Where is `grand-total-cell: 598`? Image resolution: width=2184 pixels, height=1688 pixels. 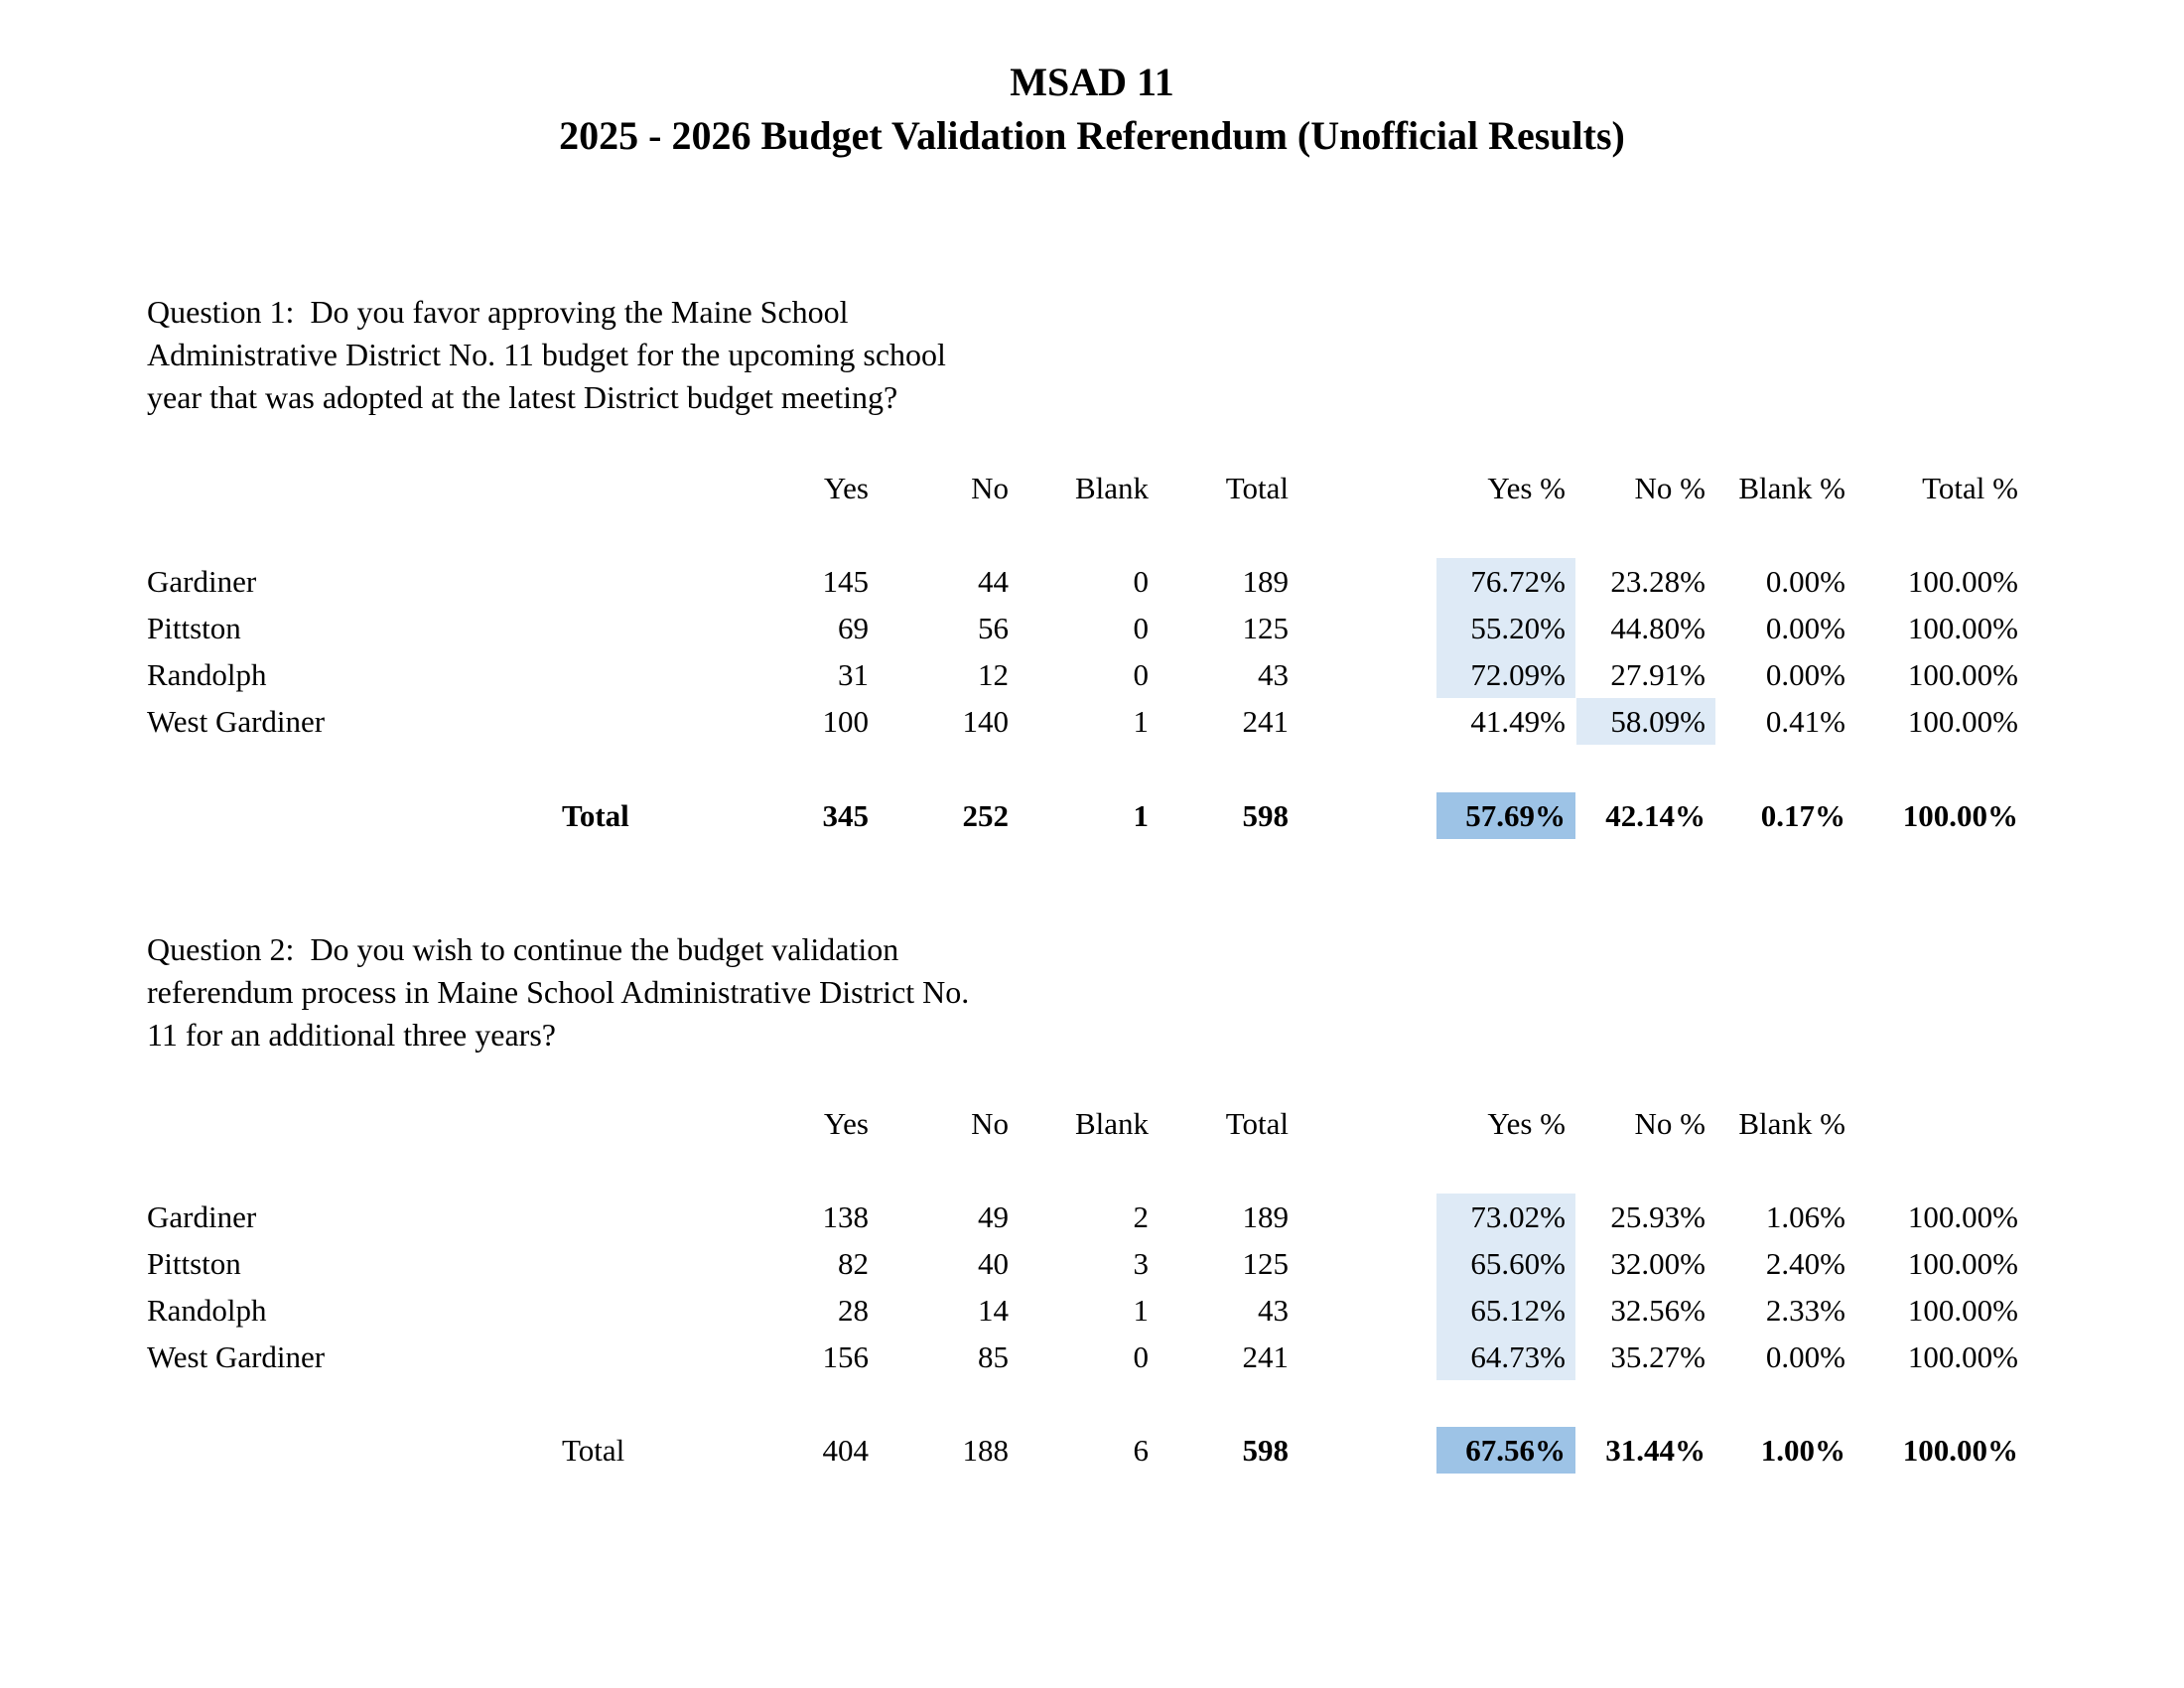
grand-total-cell: 598 is located at coordinates (1266, 815).